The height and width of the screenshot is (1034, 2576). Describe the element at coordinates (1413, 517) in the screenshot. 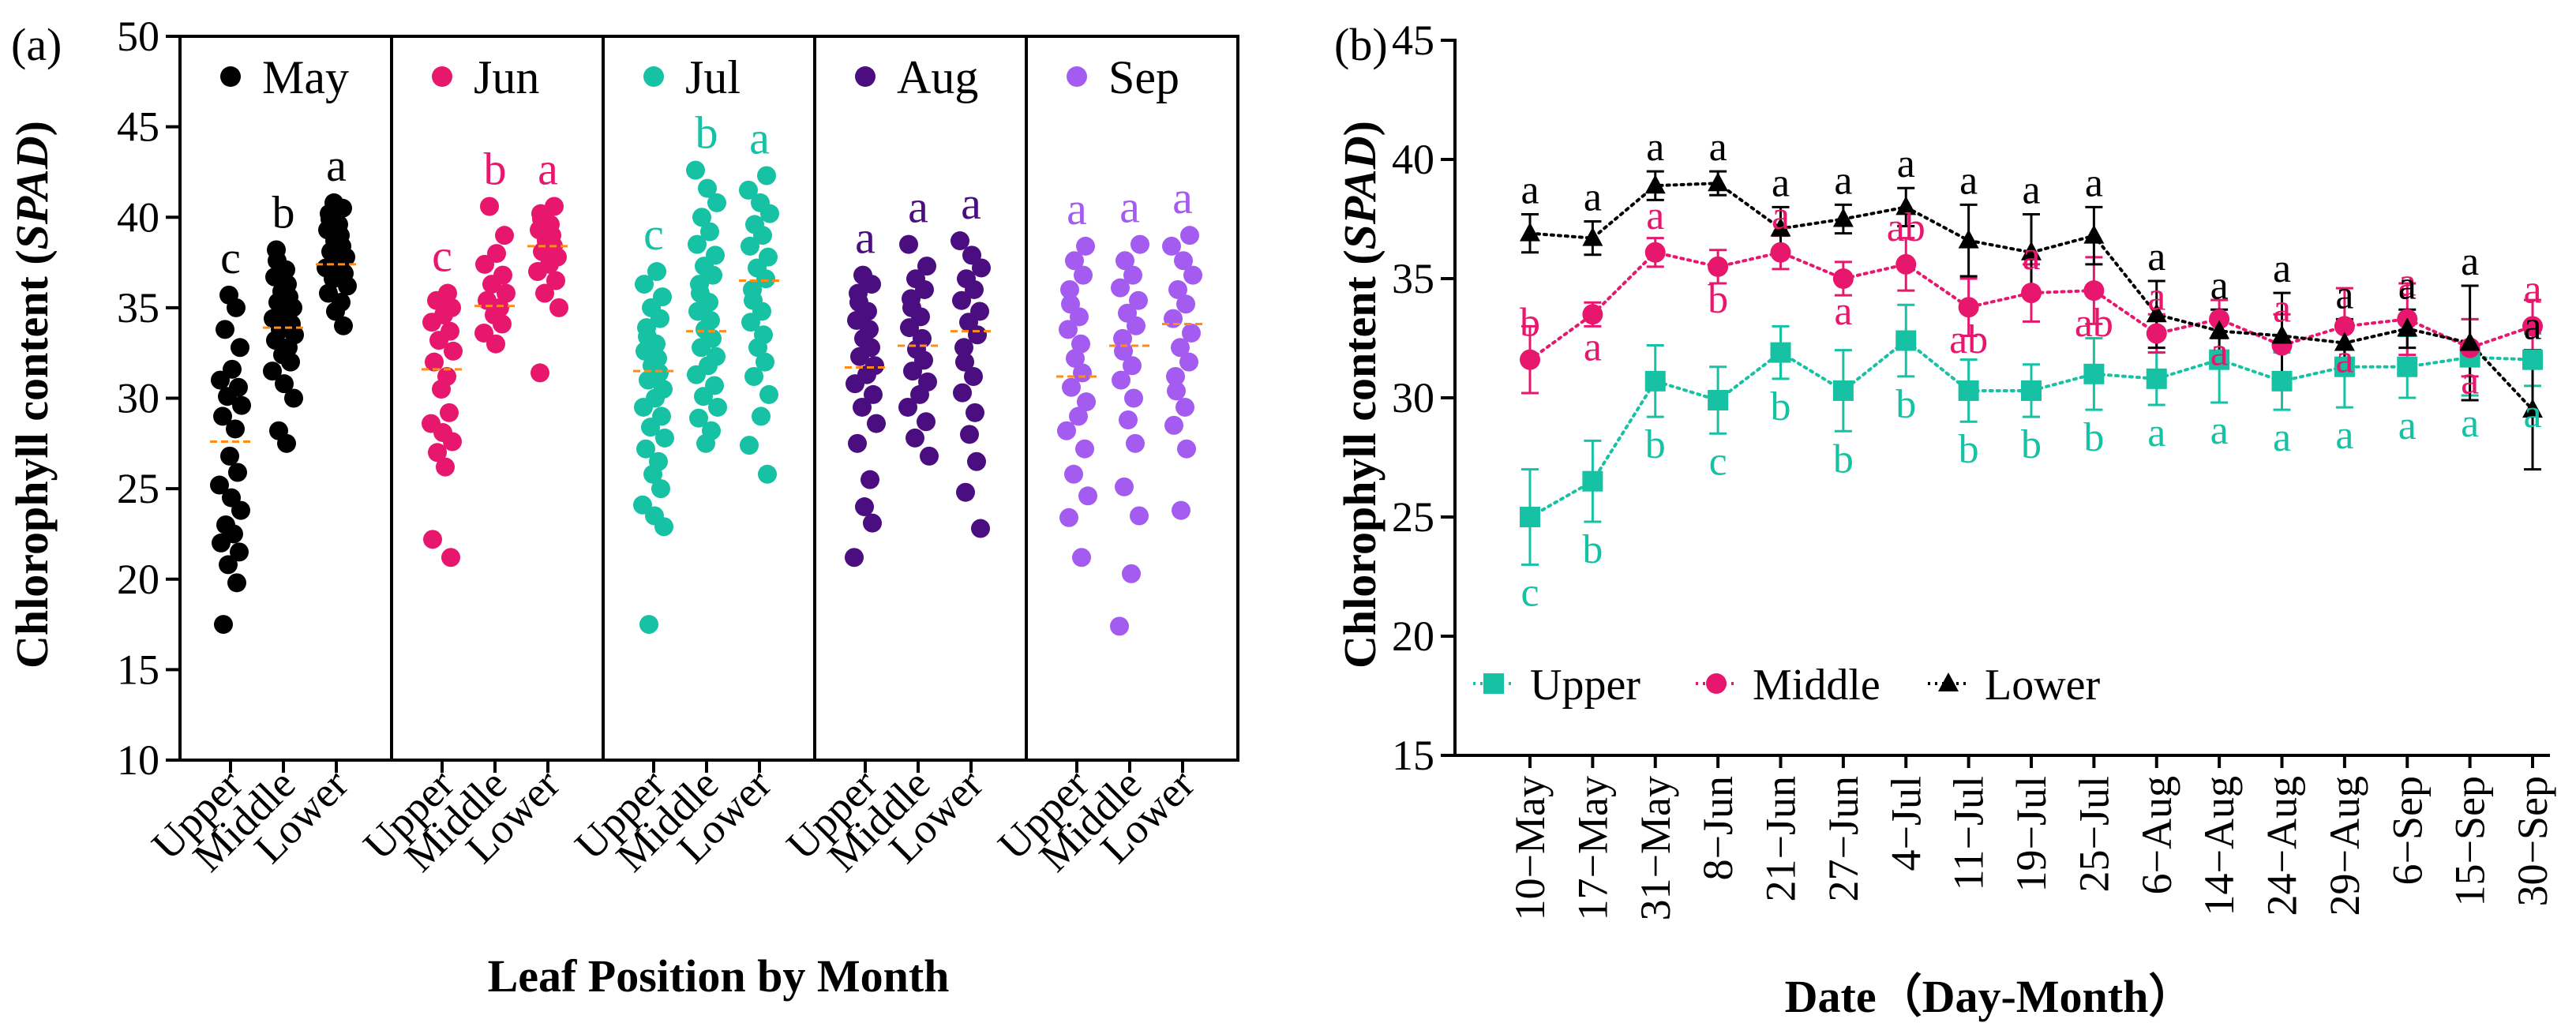

I see `panel-b-y-tick-label: 25` at that location.